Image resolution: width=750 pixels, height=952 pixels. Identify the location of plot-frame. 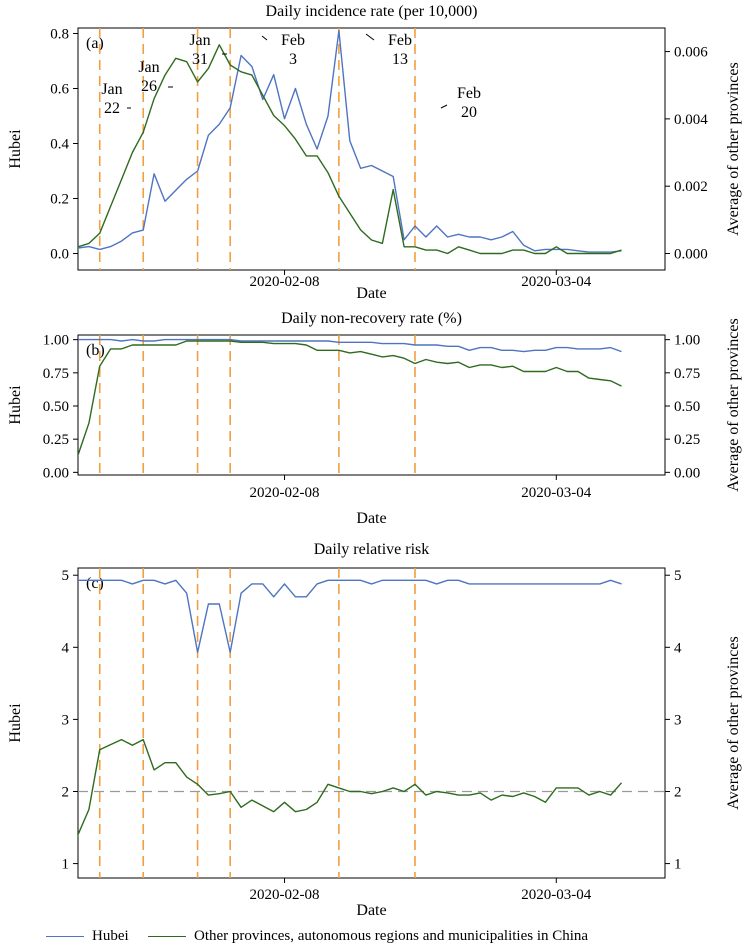
(371, 405).